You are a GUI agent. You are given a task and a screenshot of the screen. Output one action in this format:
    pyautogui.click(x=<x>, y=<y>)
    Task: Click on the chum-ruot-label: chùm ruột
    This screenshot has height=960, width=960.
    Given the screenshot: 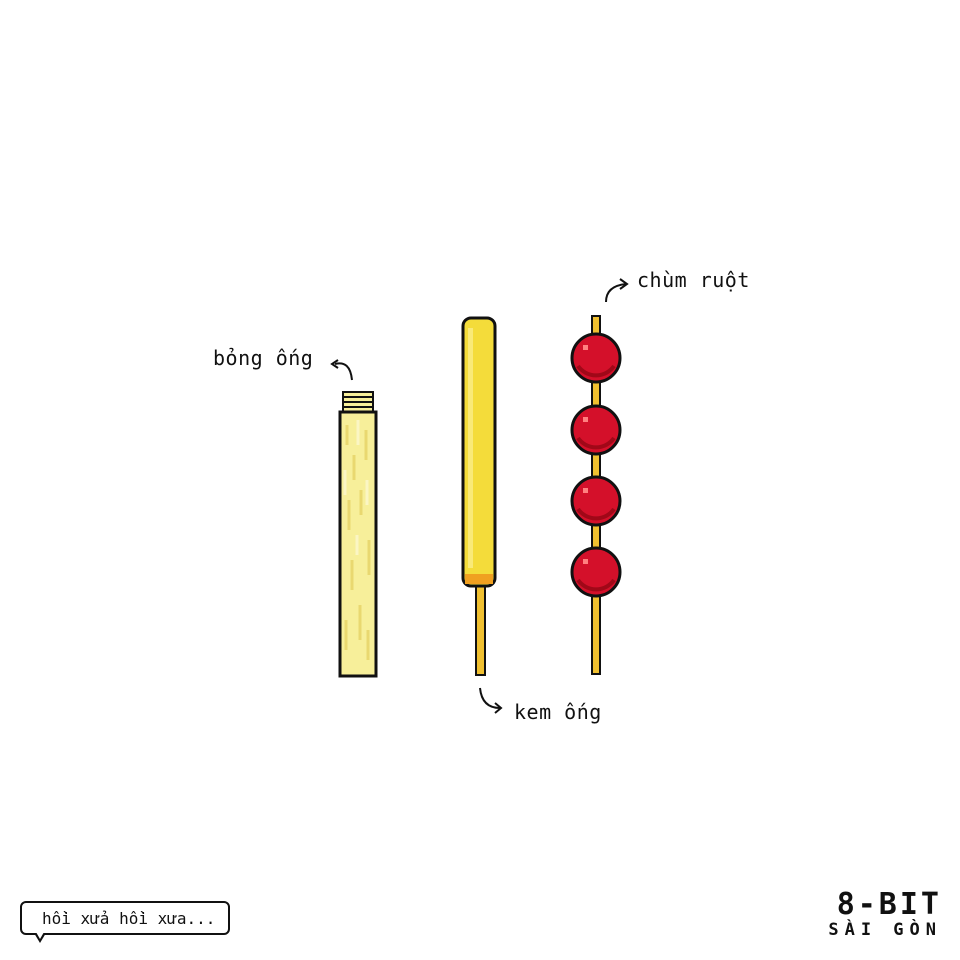 What is the action you would take?
    pyautogui.click(x=693, y=280)
    